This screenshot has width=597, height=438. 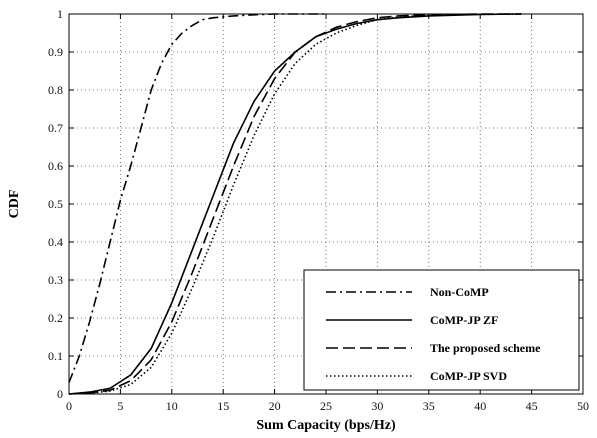 I want to click on legend-label-3: The proposed scheme, so click(x=485, y=348).